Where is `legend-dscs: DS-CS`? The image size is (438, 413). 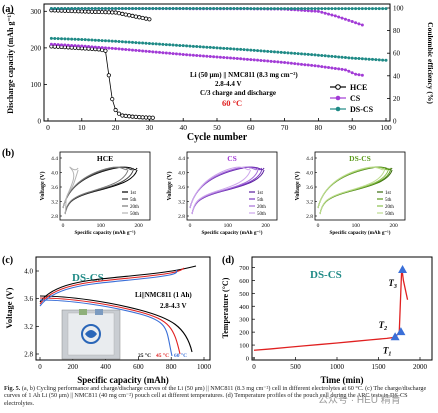 legend-dscs: DS-CS is located at coordinates (362, 109).